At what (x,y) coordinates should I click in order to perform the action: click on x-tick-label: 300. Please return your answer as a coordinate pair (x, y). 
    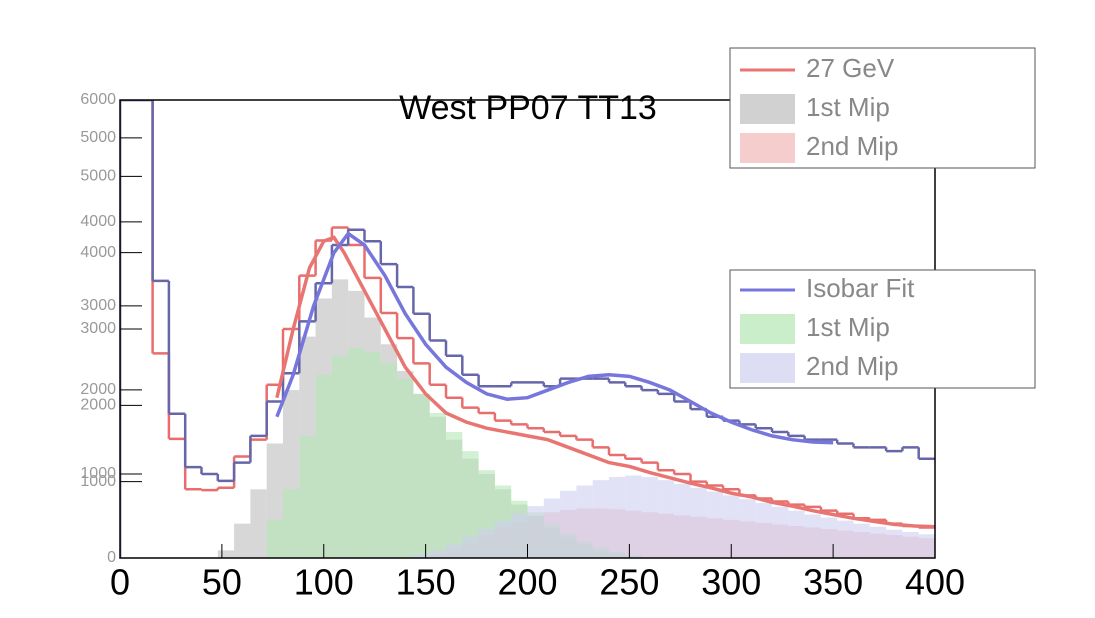
    Looking at the image, I should click on (731, 582).